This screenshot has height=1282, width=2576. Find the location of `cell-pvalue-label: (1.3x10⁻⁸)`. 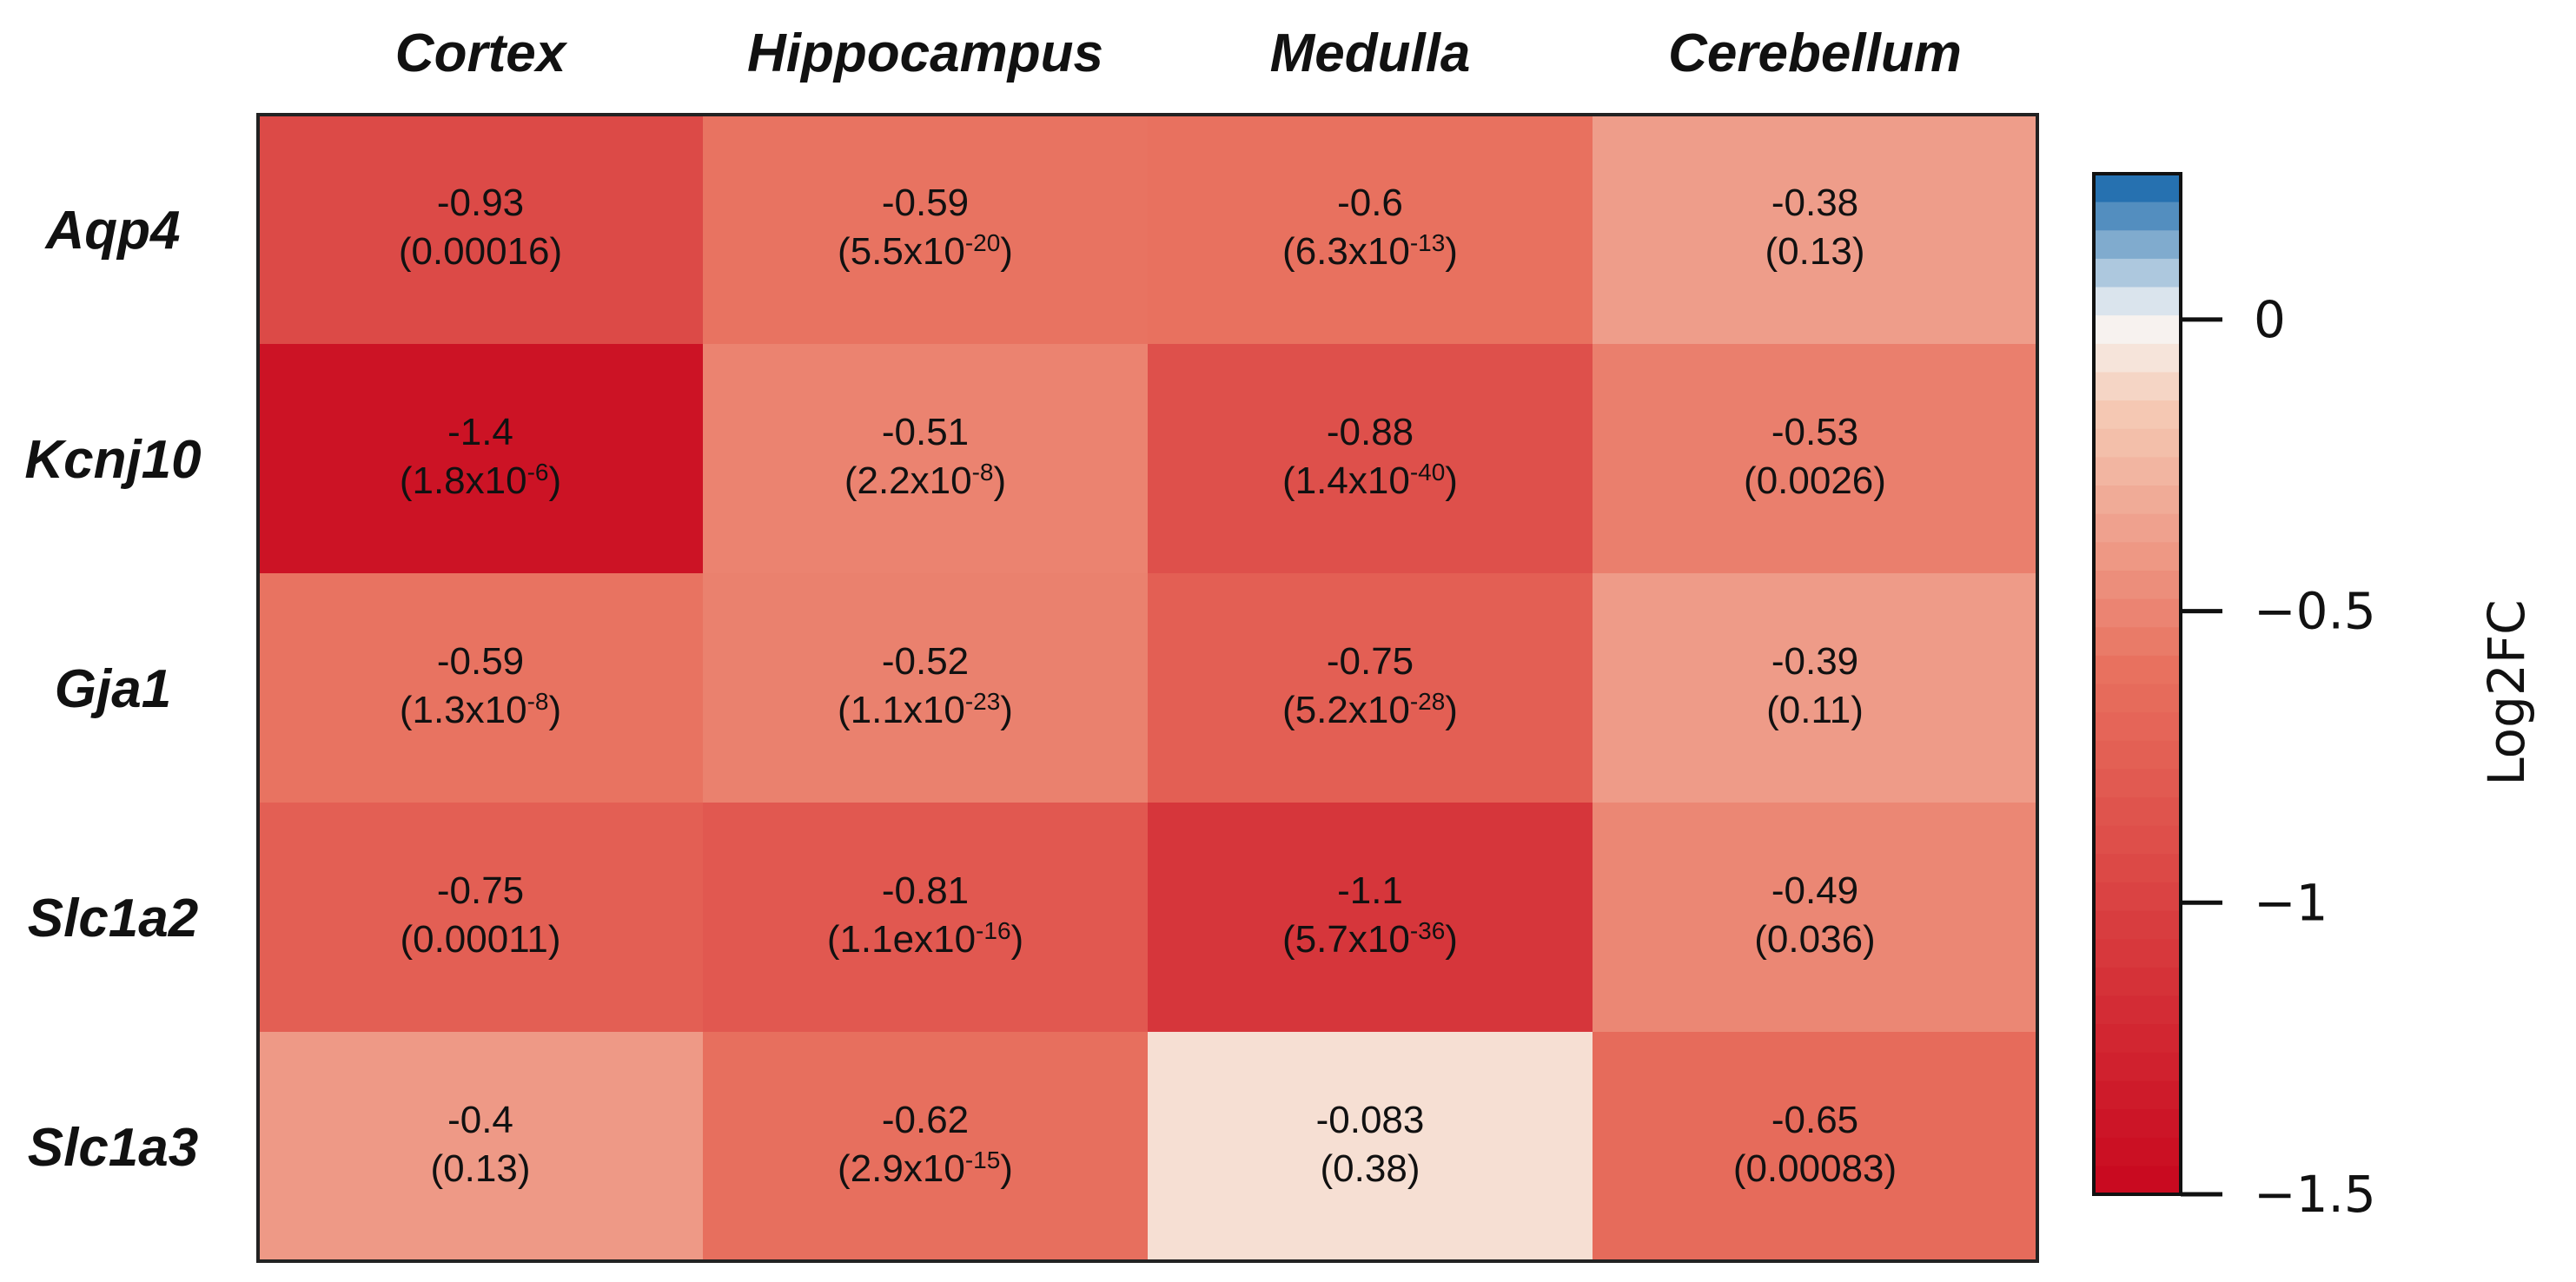

cell-pvalue-label: (1.3x10⁻⁸) is located at coordinates (480, 710).